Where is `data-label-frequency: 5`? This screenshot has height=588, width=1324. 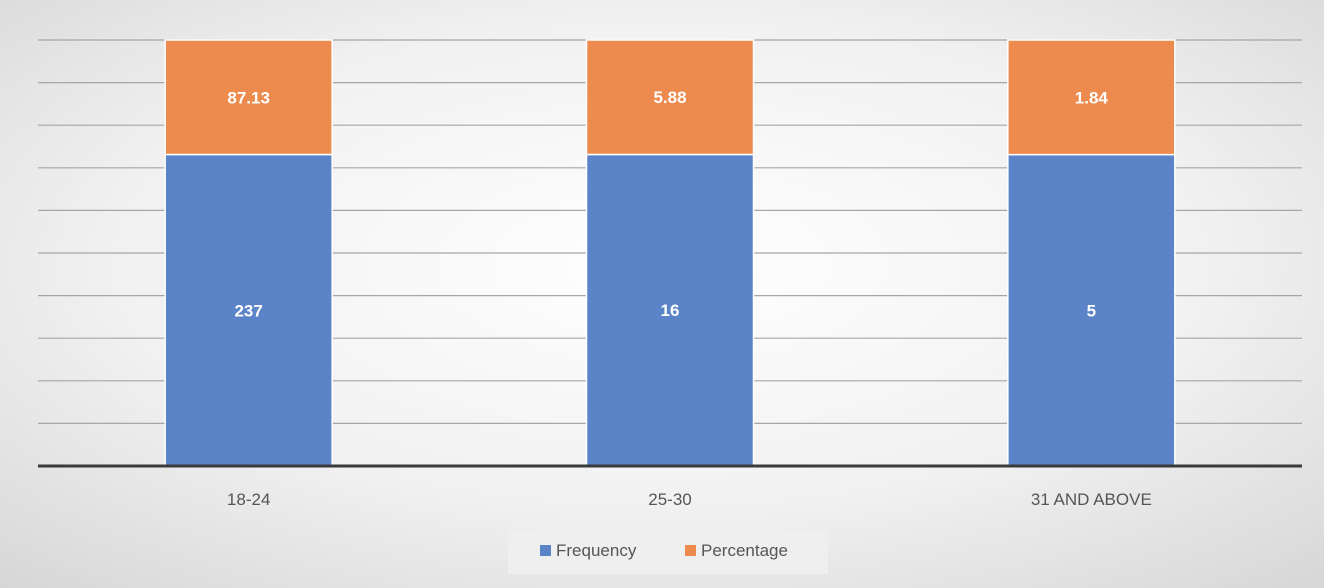 data-label-frequency: 5 is located at coordinates (1091, 310).